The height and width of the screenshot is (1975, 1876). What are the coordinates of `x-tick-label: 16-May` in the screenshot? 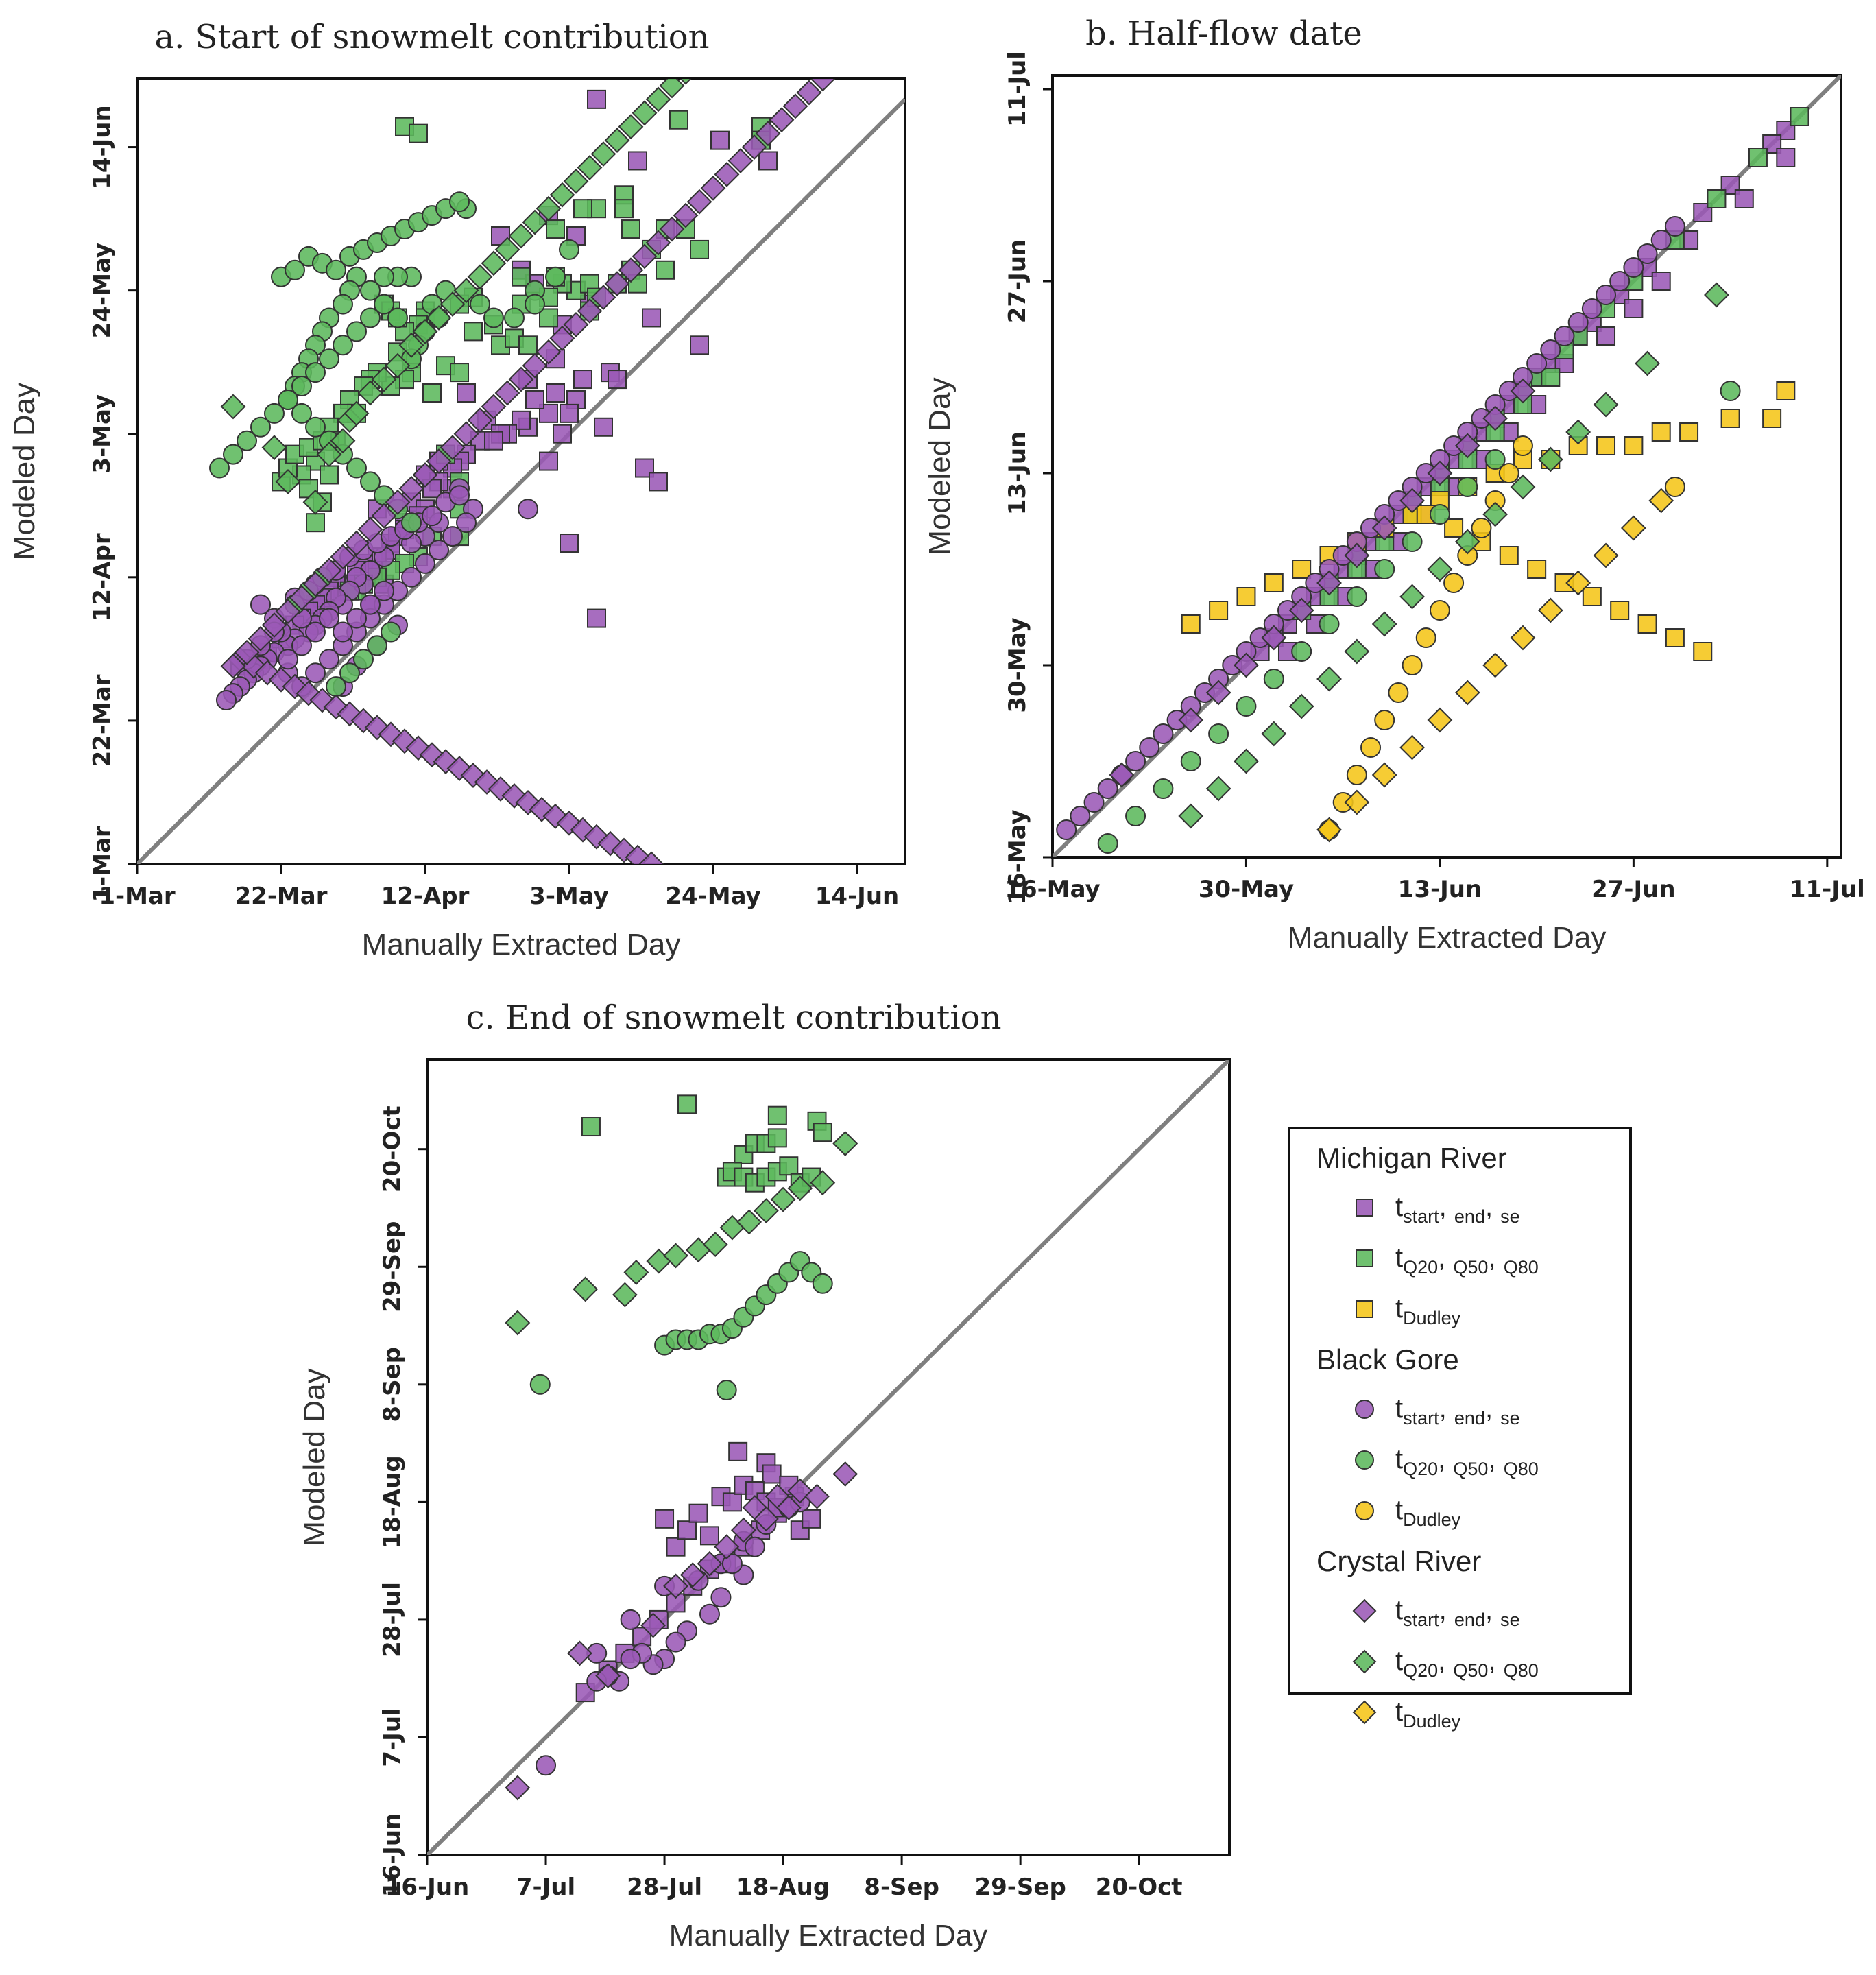 It's located at (1052, 889).